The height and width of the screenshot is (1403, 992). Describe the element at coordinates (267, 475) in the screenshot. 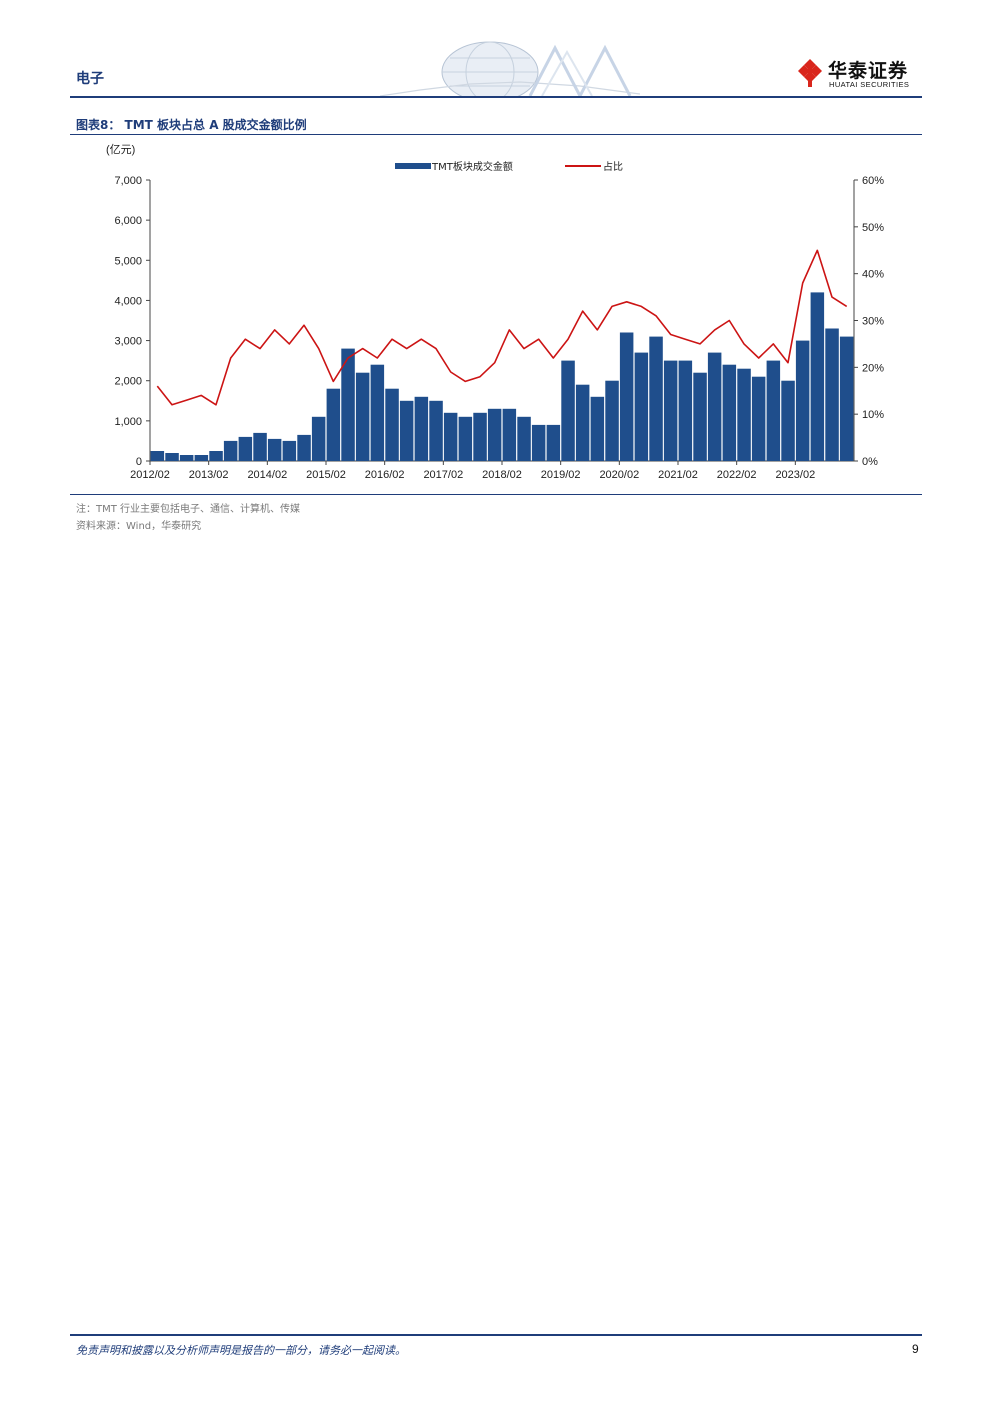

I see `x-tick-label: 2014/02` at that location.